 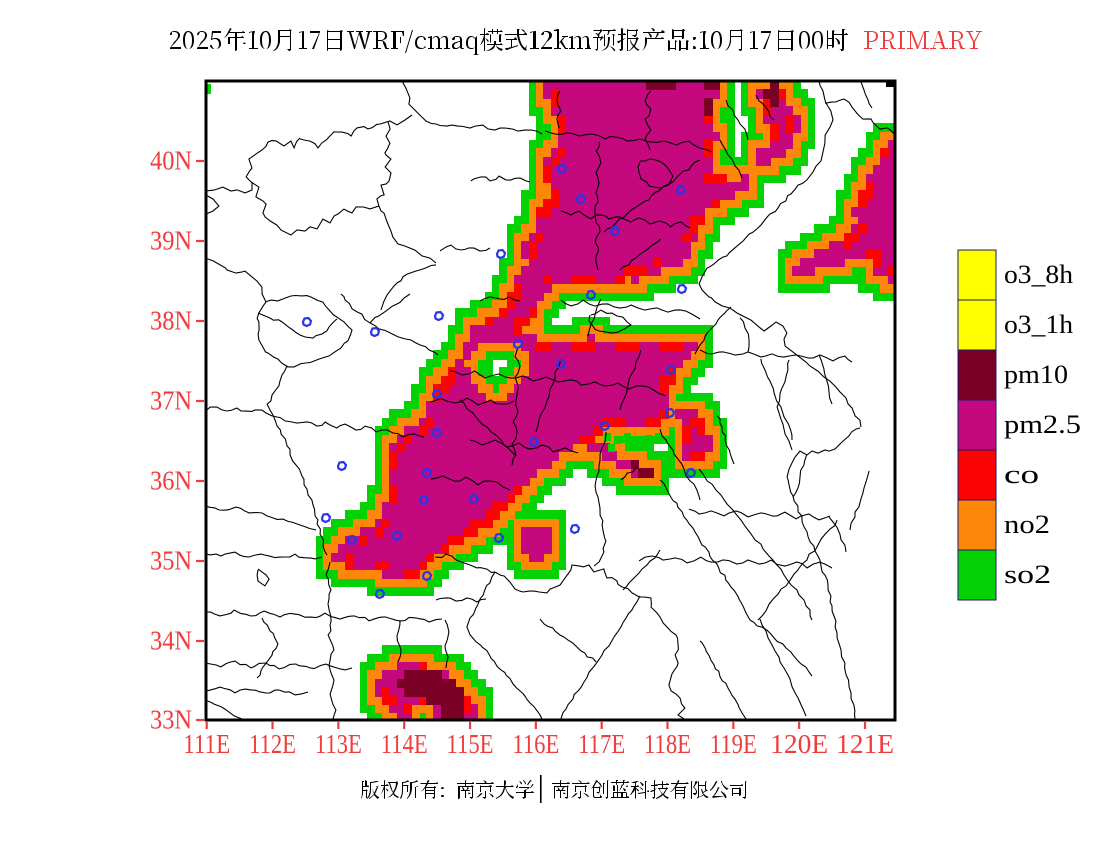 What do you see at coordinates (338, 744) in the screenshot?
I see `svg-text: 113E` at bounding box center [338, 744].